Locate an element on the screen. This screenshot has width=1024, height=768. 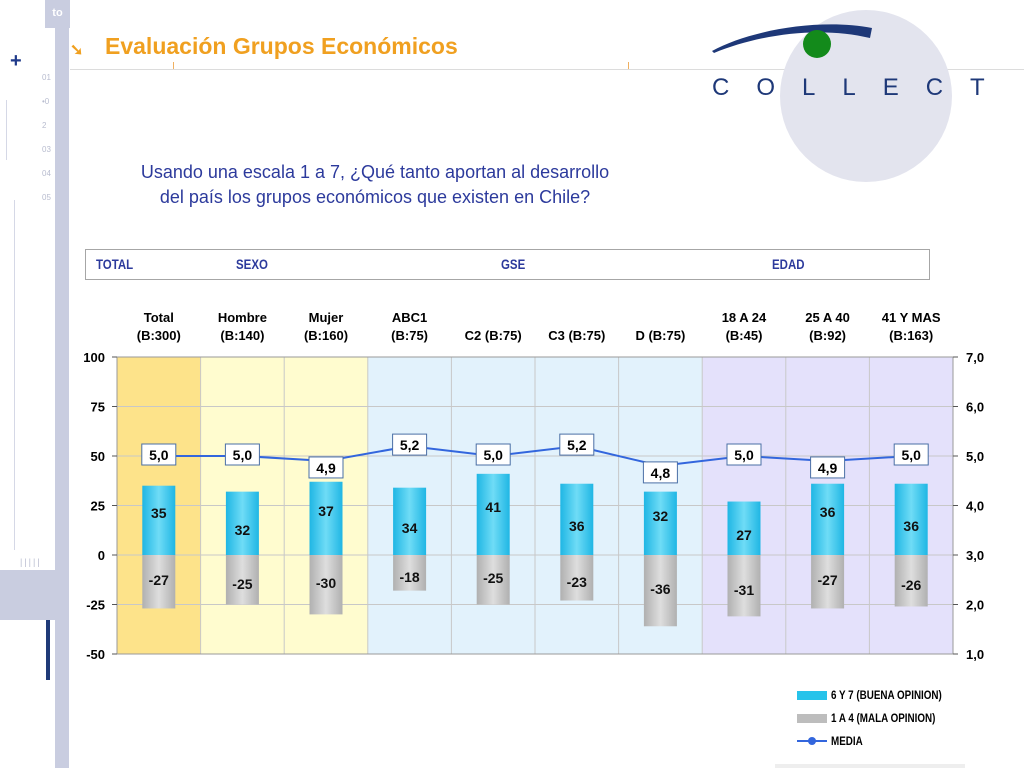
arrow-icon: ➘ is located at coordinates (77, 50).